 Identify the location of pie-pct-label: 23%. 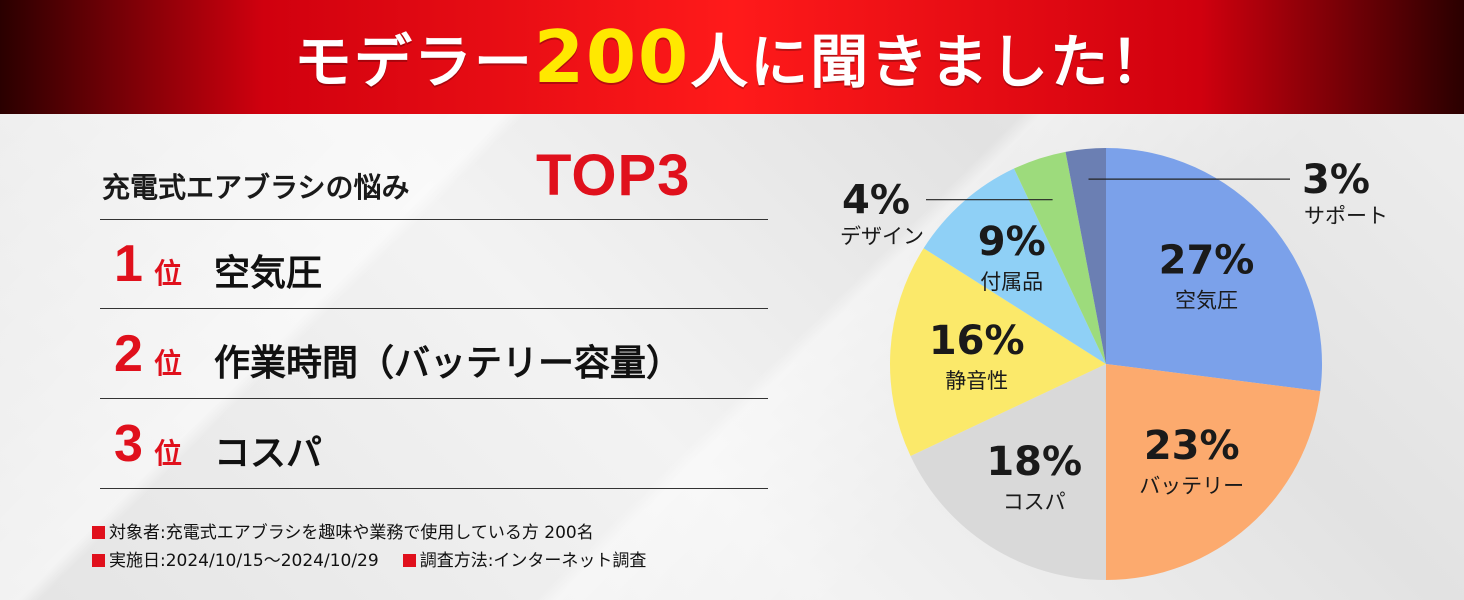
(1192, 446).